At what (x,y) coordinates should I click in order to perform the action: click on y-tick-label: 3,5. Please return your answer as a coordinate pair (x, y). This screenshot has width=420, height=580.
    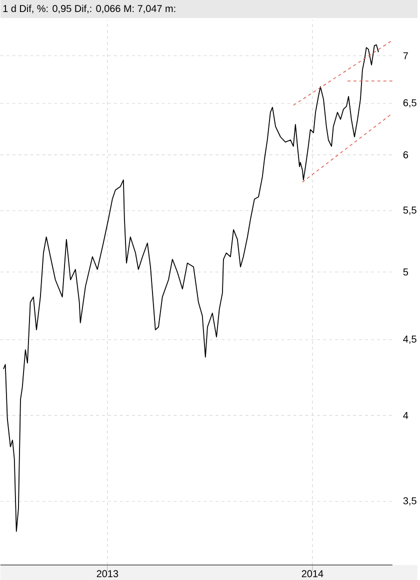
    Looking at the image, I should click on (409, 501).